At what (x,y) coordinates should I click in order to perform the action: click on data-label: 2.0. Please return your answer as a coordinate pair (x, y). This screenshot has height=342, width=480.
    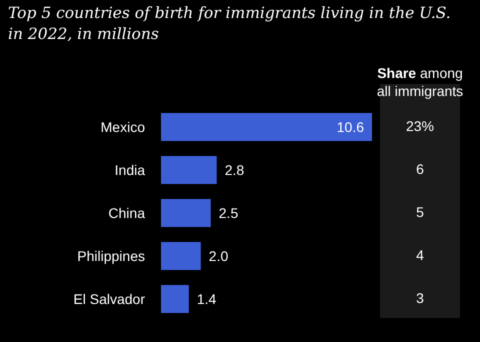
    Looking at the image, I should click on (218, 256).